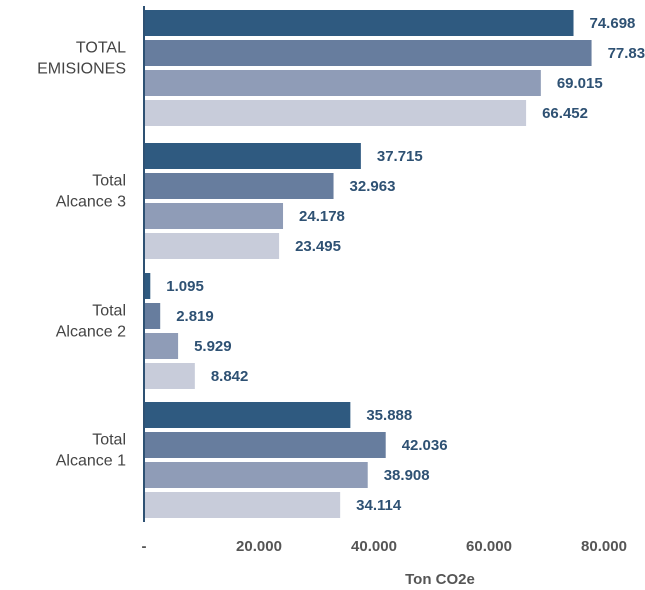  Describe the element at coordinates (144, 546) in the screenshot. I see `x-tick-label: -` at that location.